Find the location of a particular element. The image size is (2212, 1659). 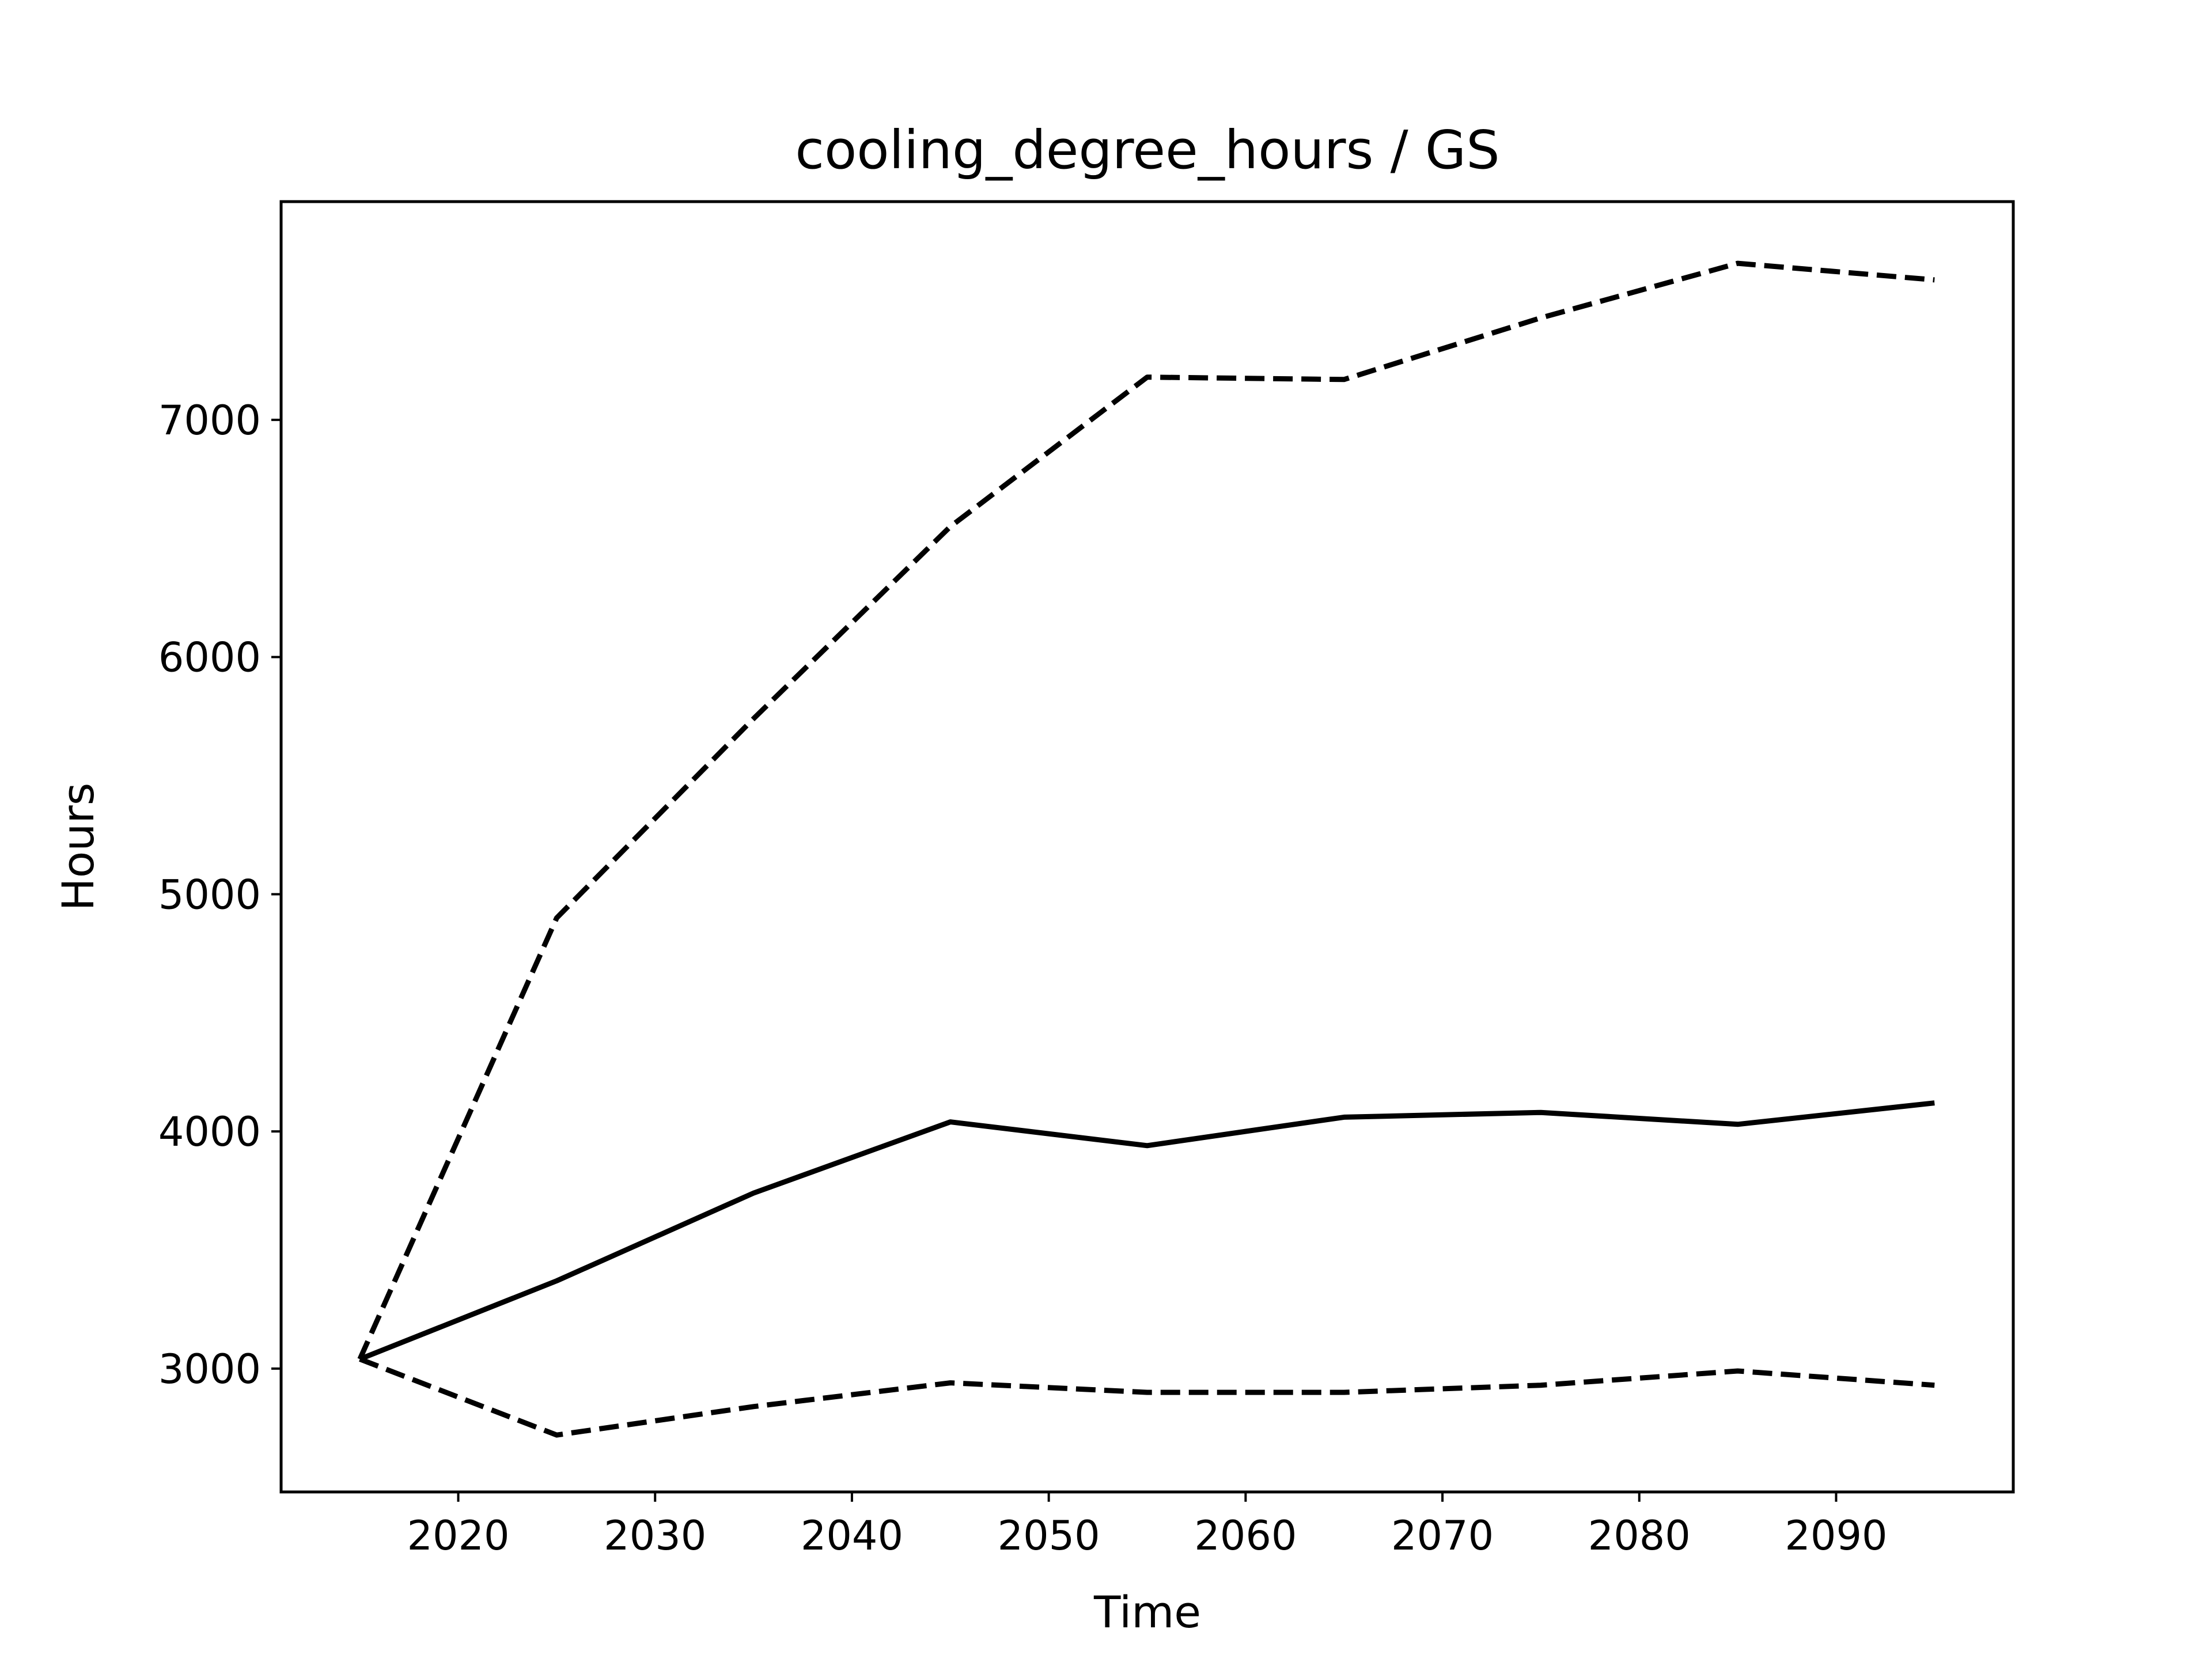

x-tick-label-2060: 2060 is located at coordinates (1245, 1535).